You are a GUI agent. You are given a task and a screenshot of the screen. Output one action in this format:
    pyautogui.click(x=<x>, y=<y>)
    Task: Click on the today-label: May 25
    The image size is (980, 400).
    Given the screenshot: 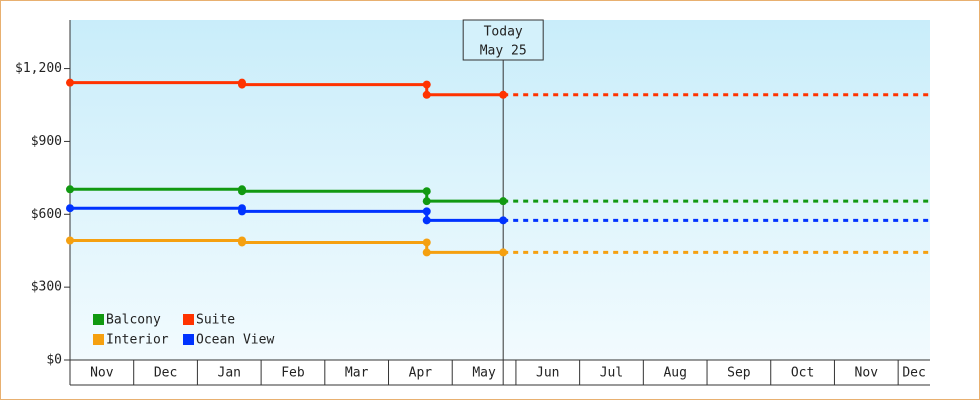 What is the action you would take?
    pyautogui.click(x=503, y=51)
    